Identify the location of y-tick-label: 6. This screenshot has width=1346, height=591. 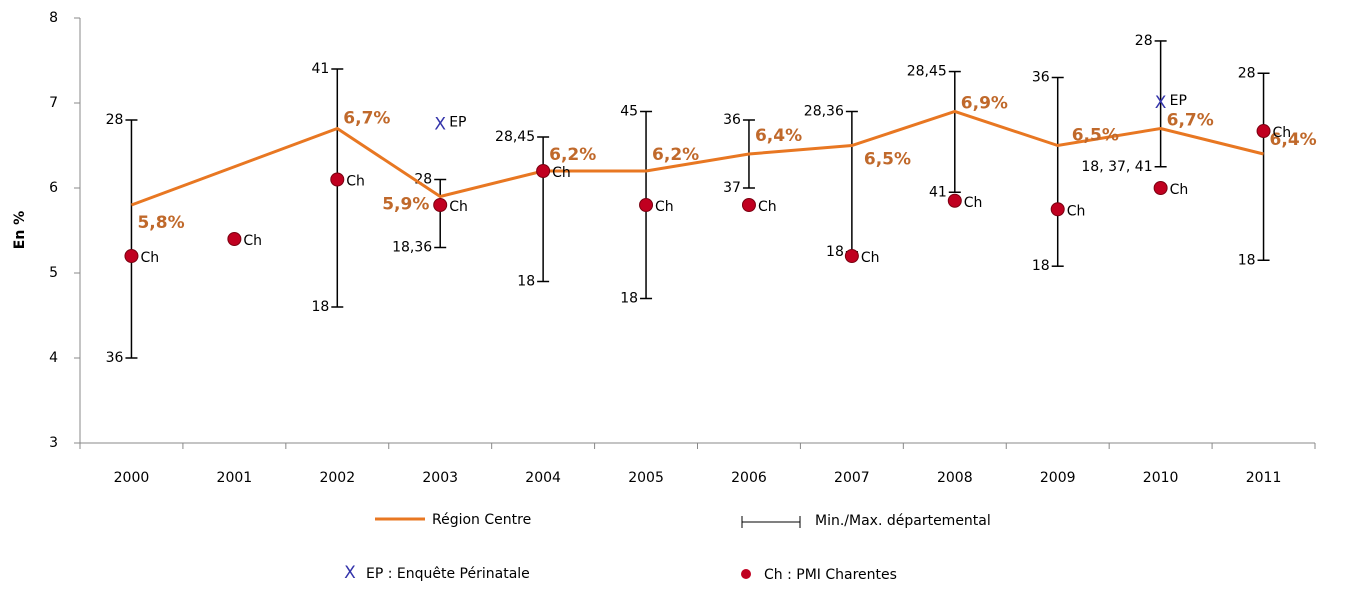
(53, 188).